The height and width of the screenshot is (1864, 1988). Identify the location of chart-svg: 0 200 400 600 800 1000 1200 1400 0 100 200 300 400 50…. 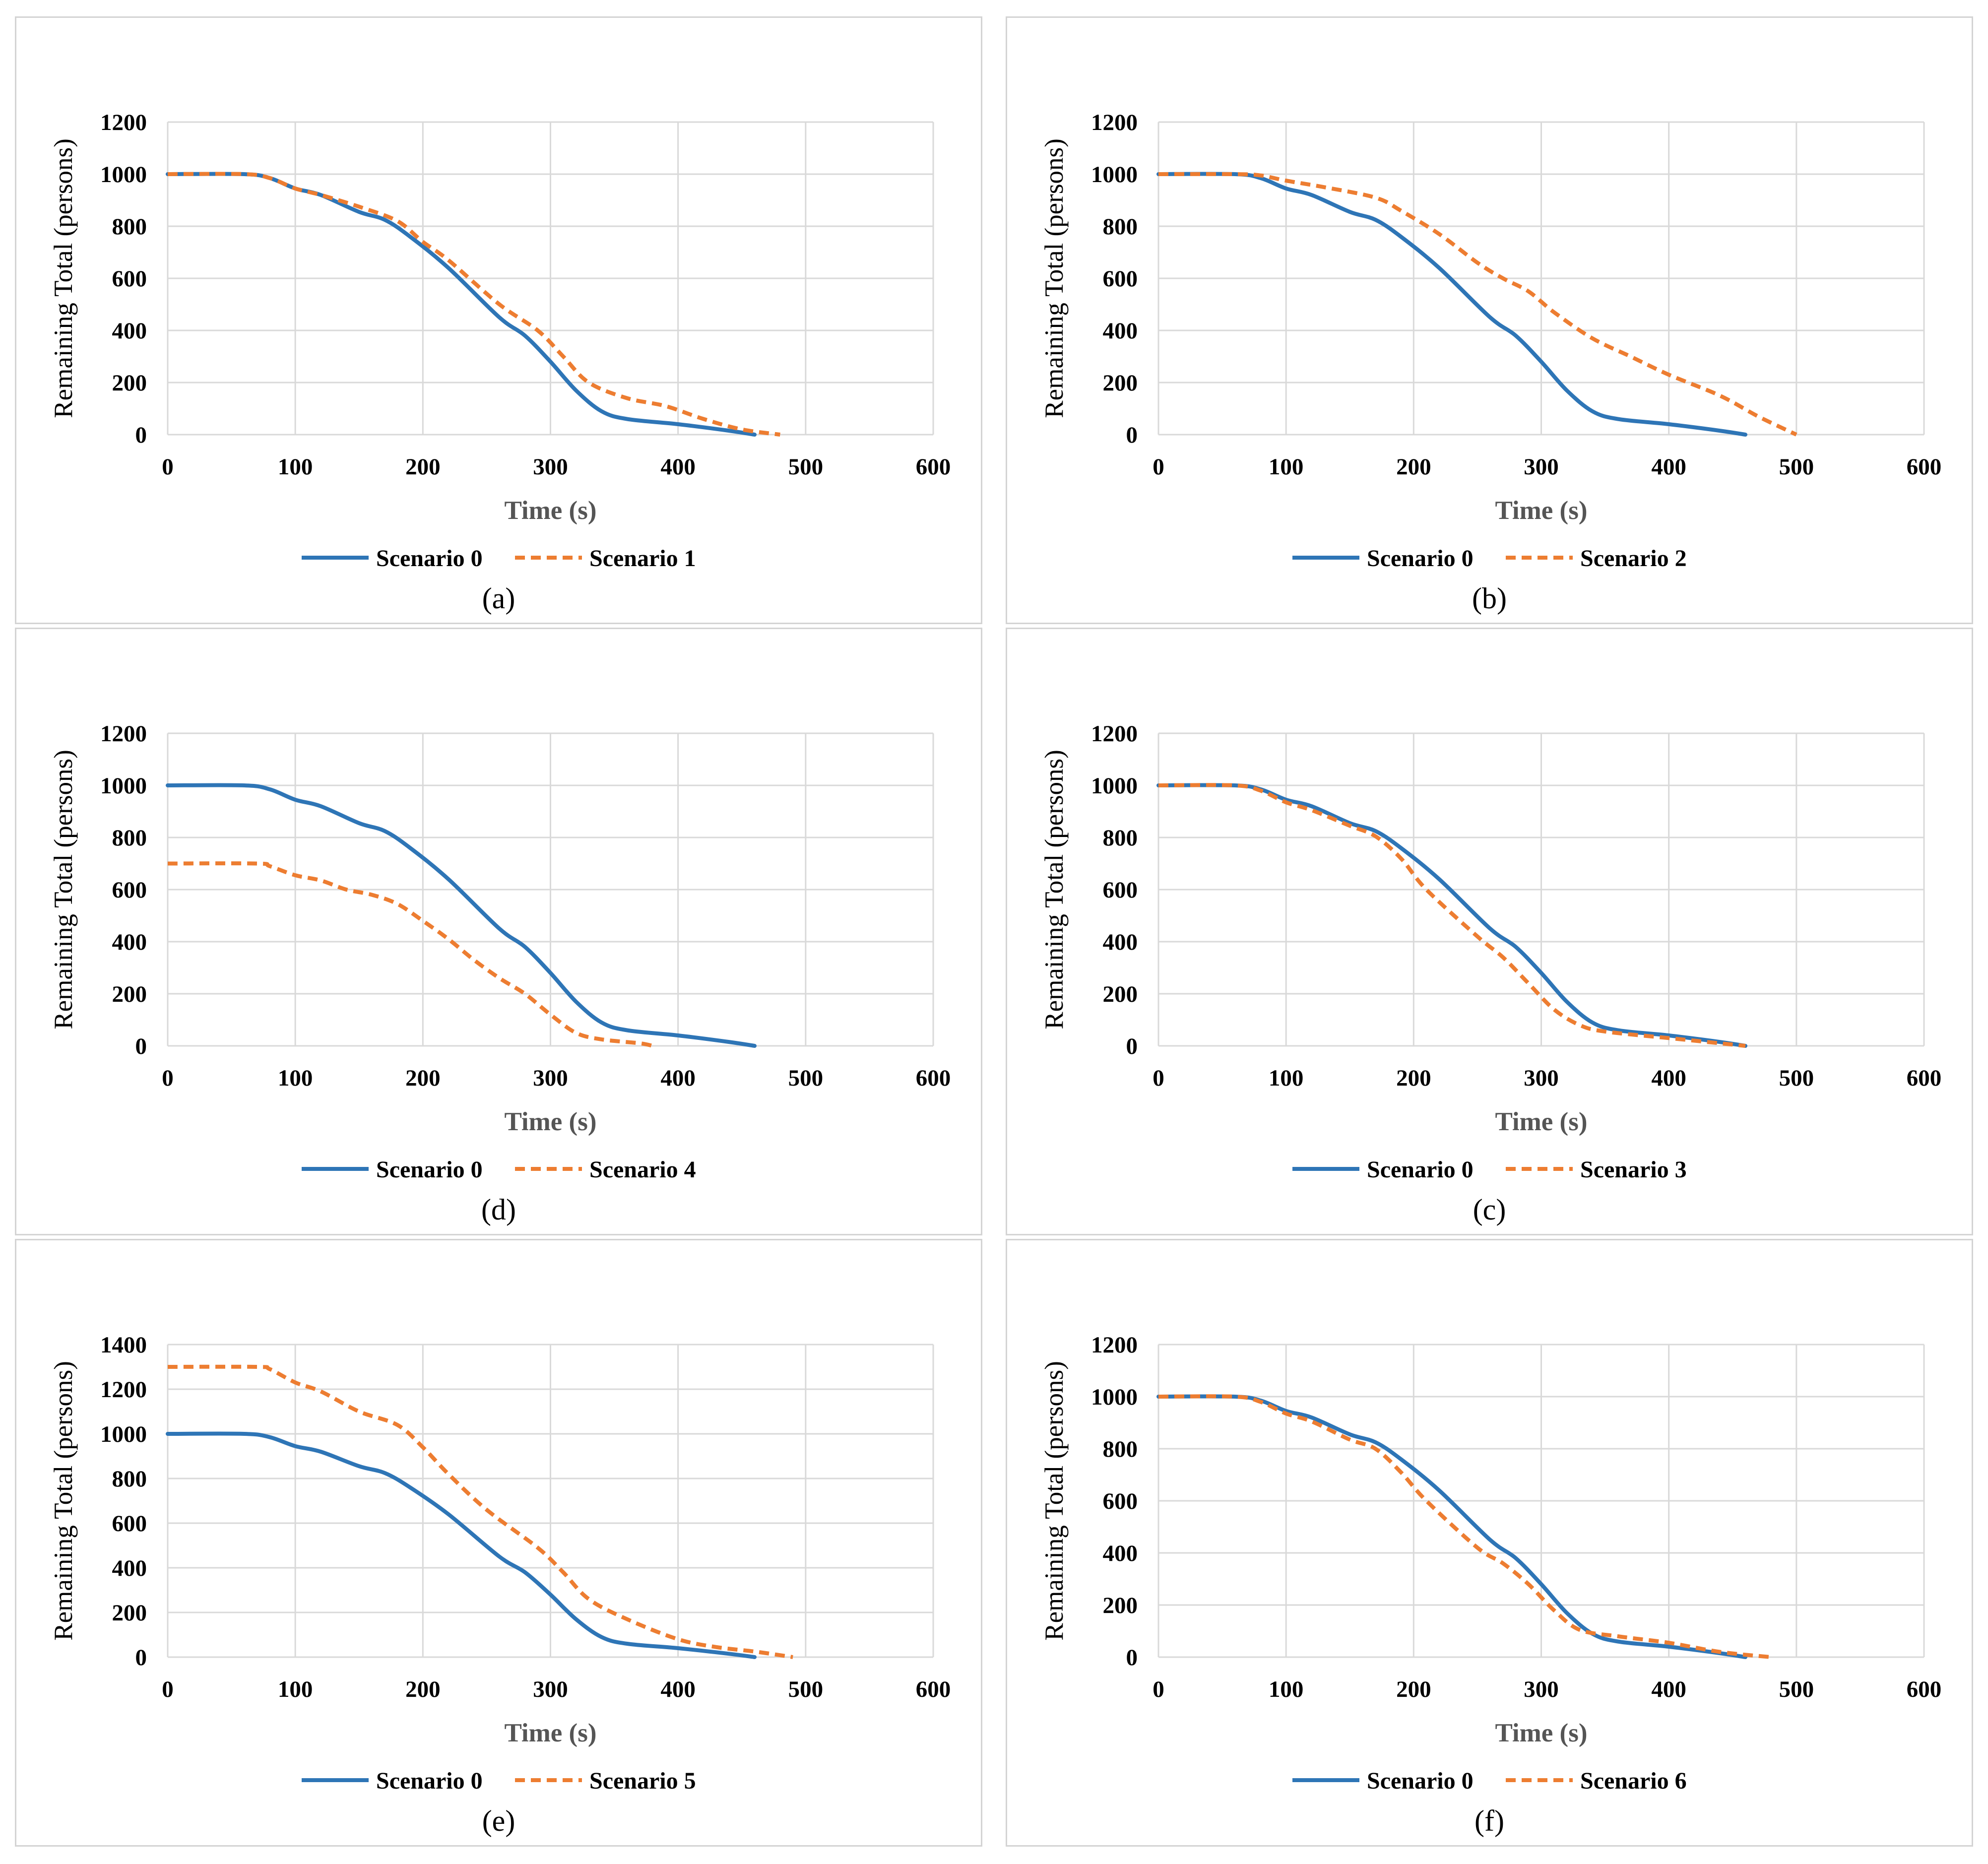
(500, 1563).